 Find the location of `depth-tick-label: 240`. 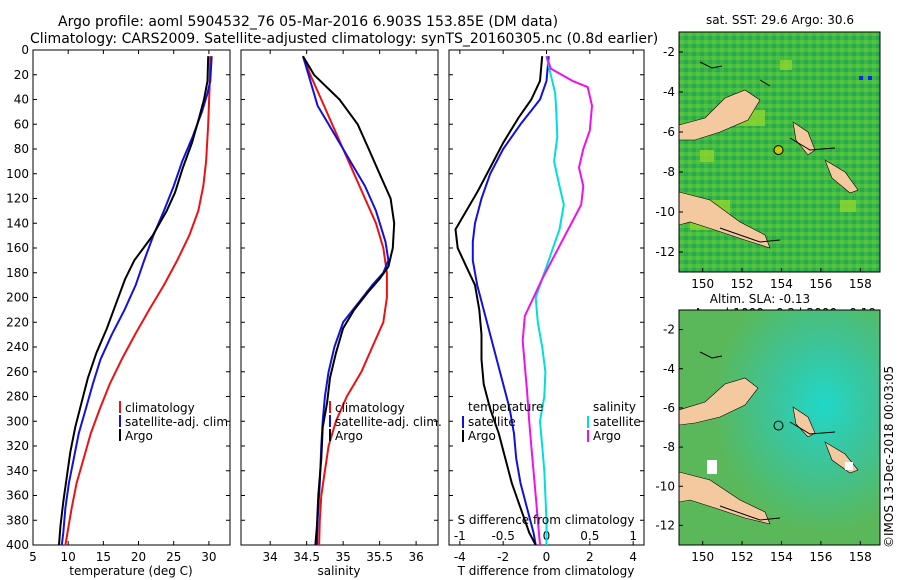

depth-tick-label: 240 is located at coordinates (17, 347).